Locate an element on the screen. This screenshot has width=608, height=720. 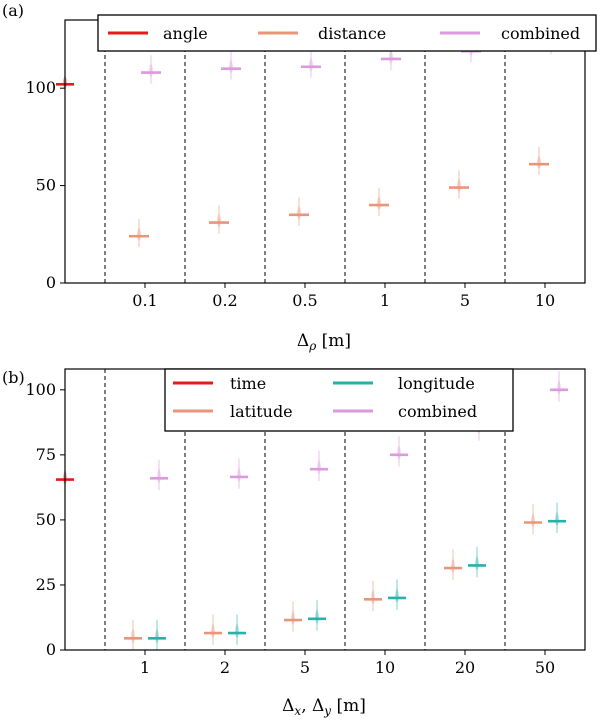
panel-b-y-ticks: 0 25 50 75 100 is located at coordinates (45, 519).